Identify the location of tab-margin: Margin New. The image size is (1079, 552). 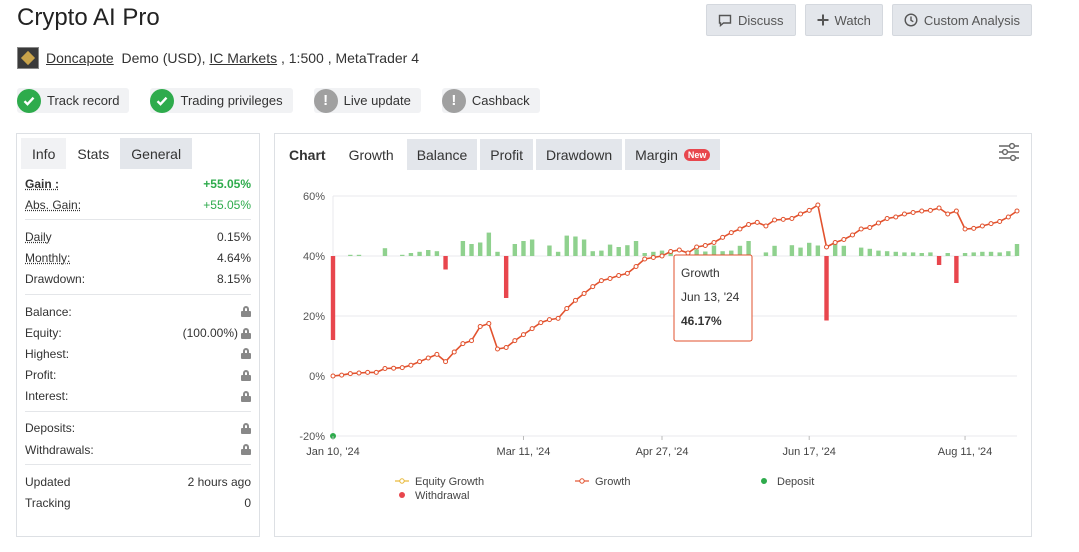
(673, 154).